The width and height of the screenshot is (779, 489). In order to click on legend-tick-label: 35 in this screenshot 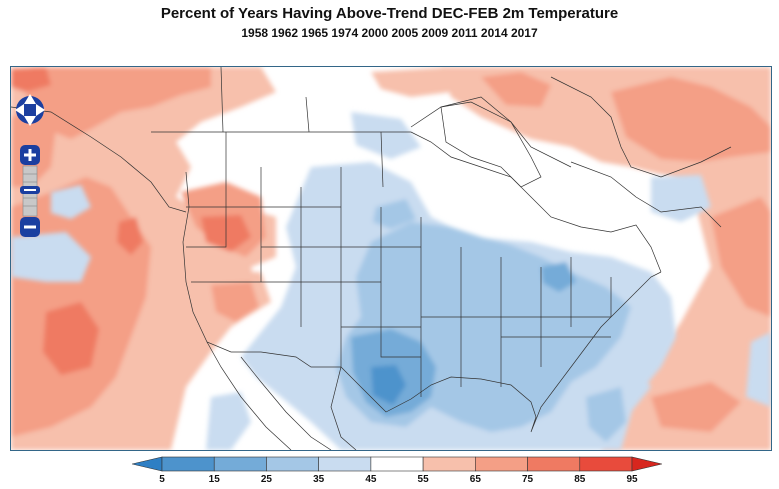, I will do `click(319, 479)`.